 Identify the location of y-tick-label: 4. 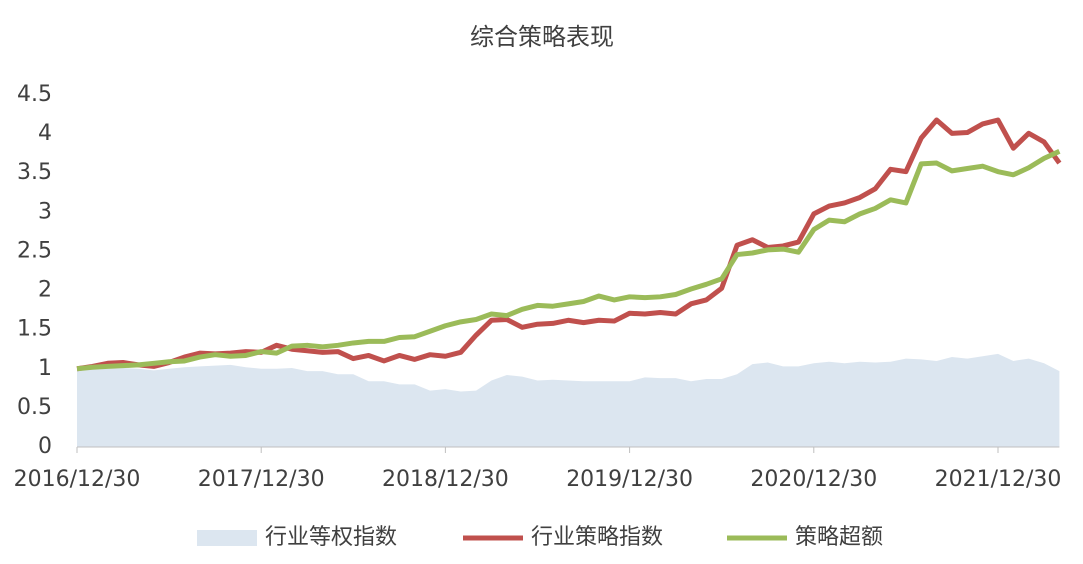
(45, 133).